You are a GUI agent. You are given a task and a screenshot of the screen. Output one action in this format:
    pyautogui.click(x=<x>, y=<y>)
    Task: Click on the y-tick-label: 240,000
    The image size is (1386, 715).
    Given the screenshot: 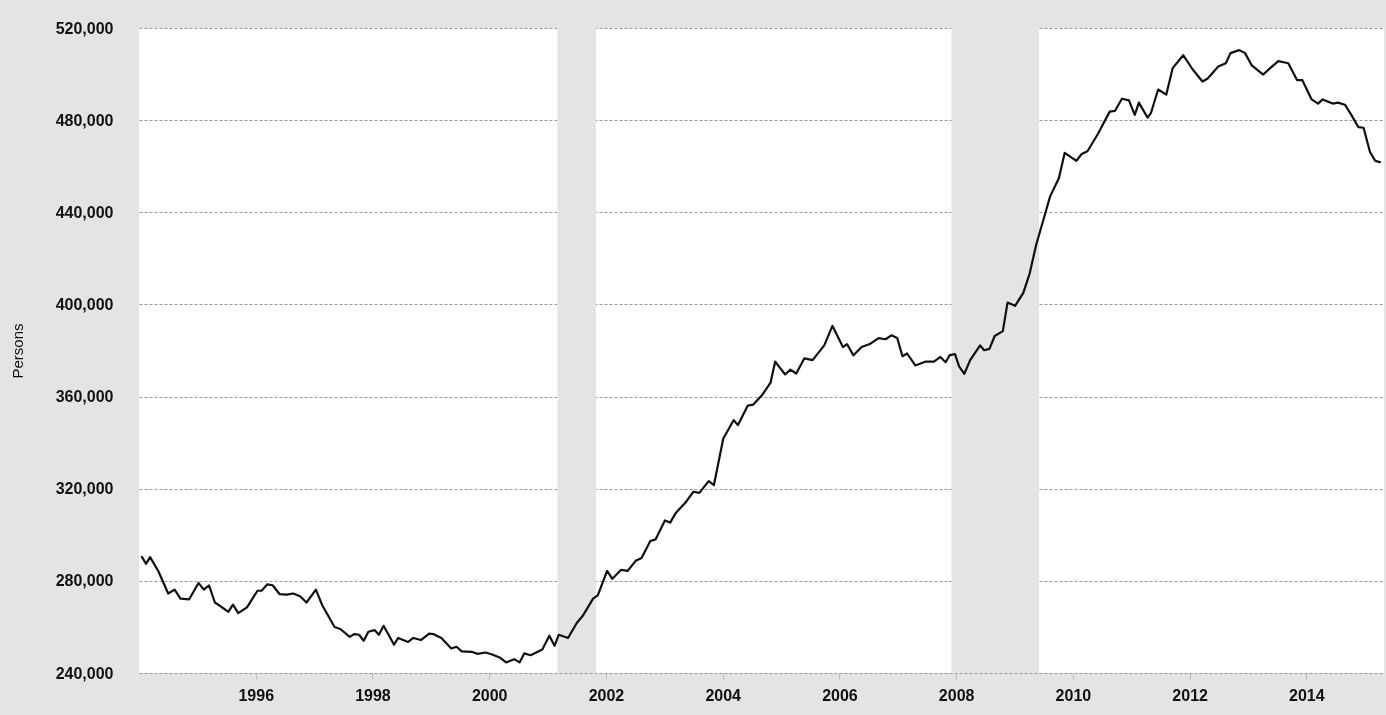 What is the action you would take?
    pyautogui.click(x=84, y=673)
    